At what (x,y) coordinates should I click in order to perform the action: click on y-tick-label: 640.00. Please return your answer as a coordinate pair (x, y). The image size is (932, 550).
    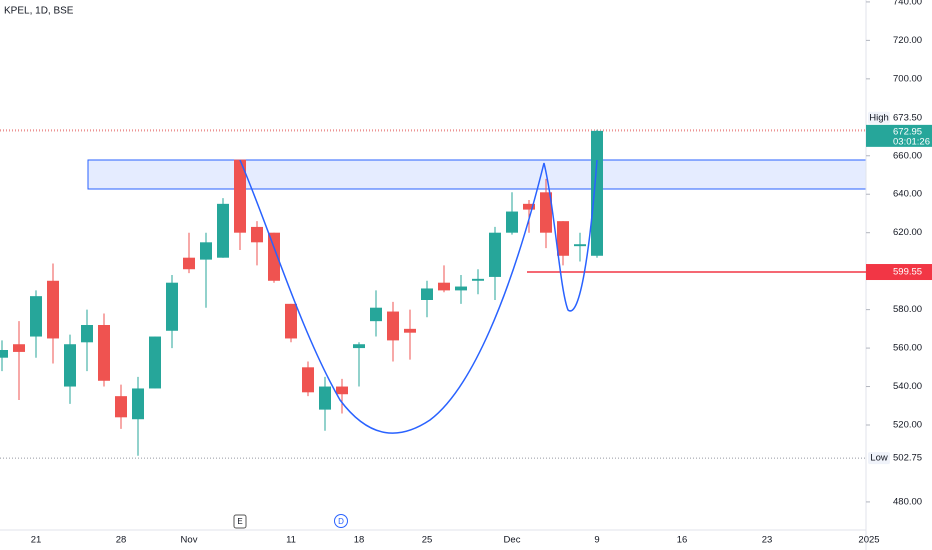
    Looking at the image, I should click on (907, 194).